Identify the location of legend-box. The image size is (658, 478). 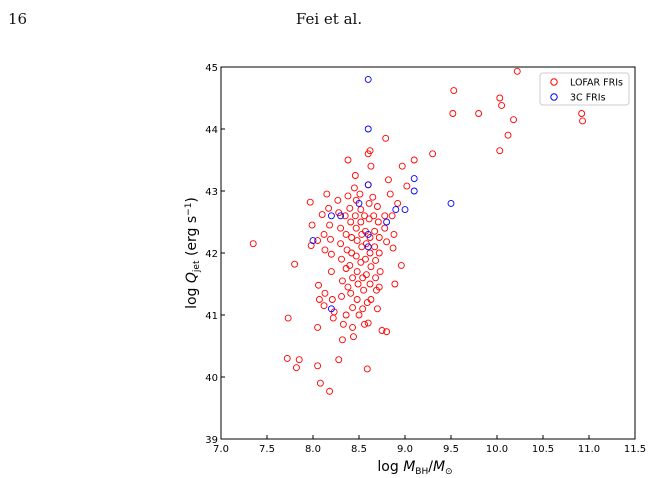
(584, 89).